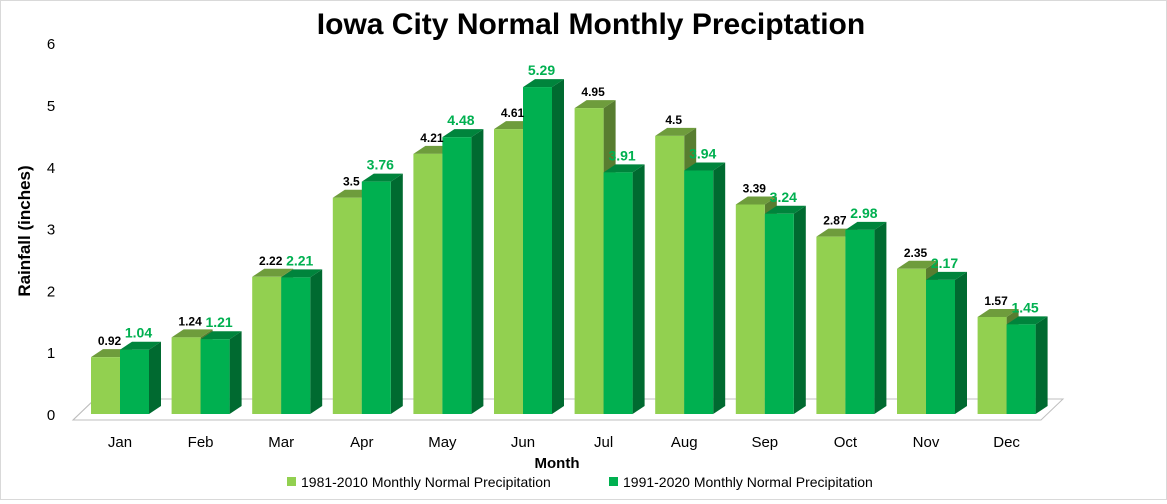 The width and height of the screenshot is (1167, 504). What do you see at coordinates (271, 261) in the screenshot?
I see `data-label: 2.22` at bounding box center [271, 261].